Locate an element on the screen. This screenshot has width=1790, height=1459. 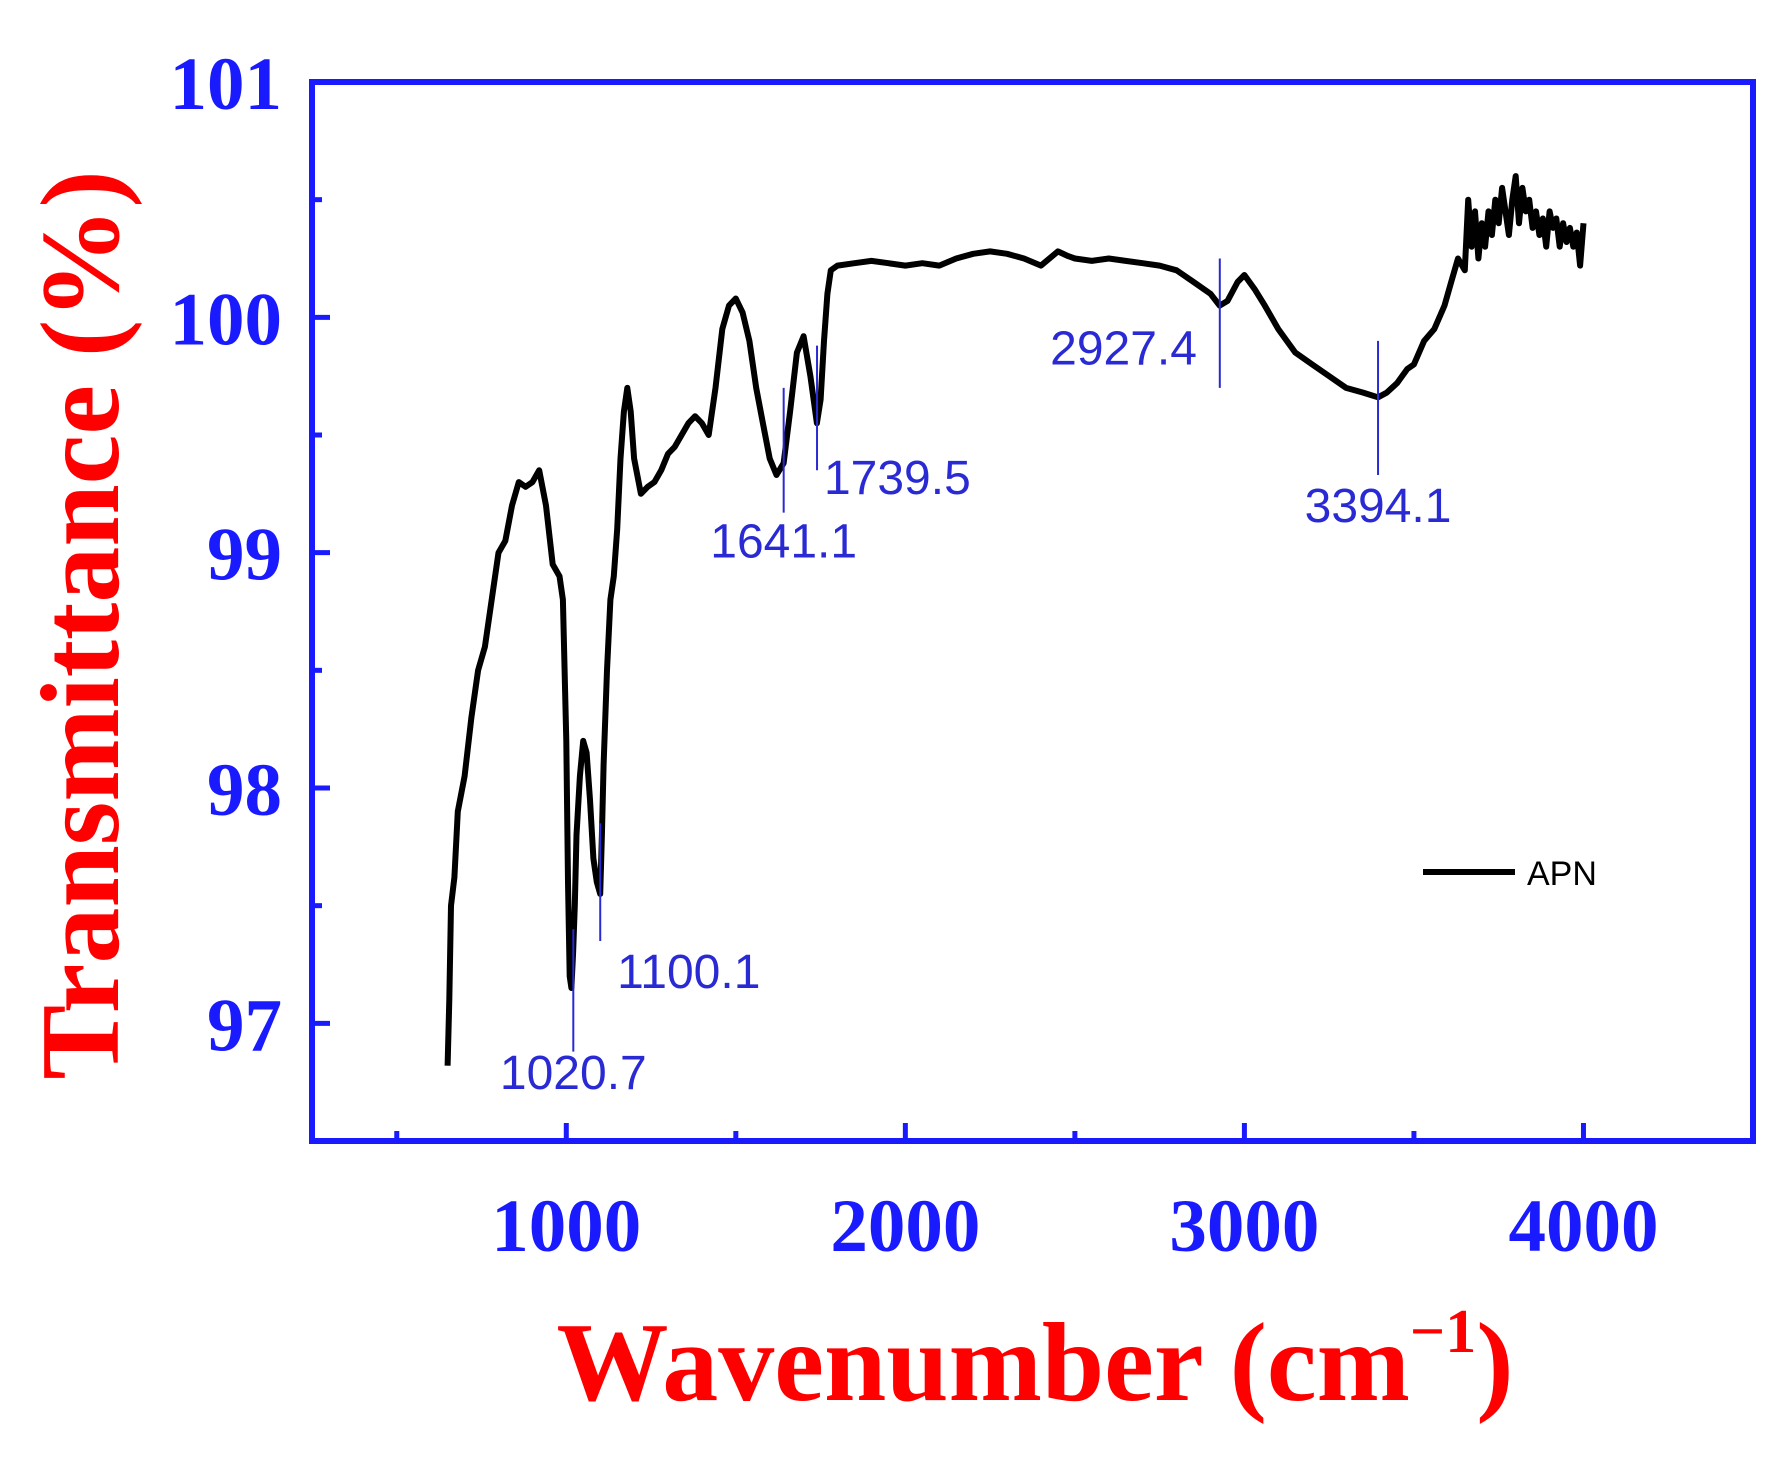
y-tick-label: 98 is located at coordinates (244, 790).